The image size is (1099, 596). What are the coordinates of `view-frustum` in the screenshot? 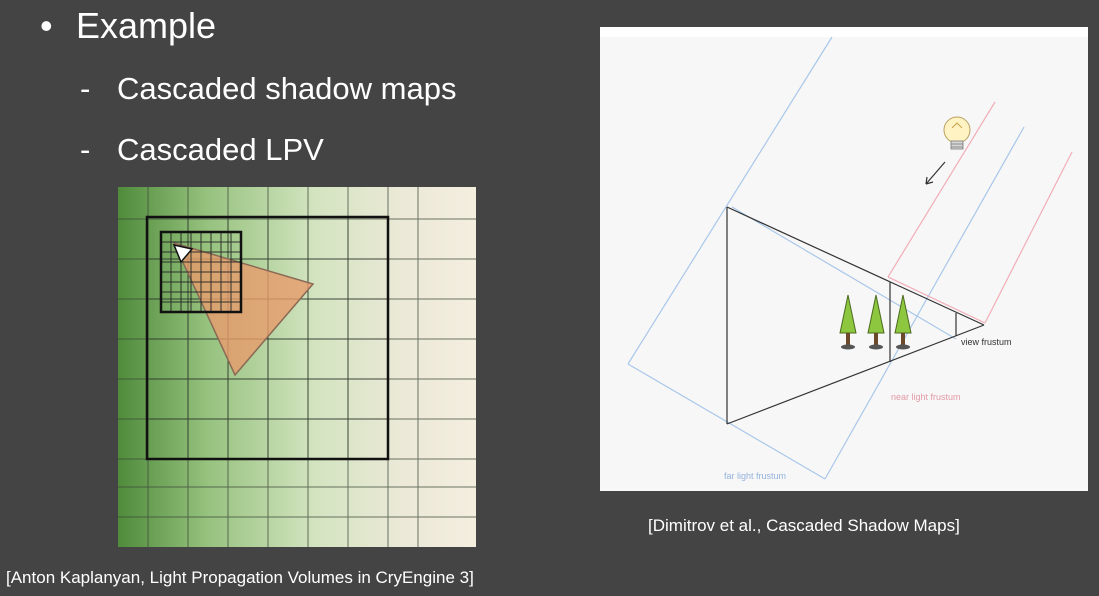 It's located at (855, 315).